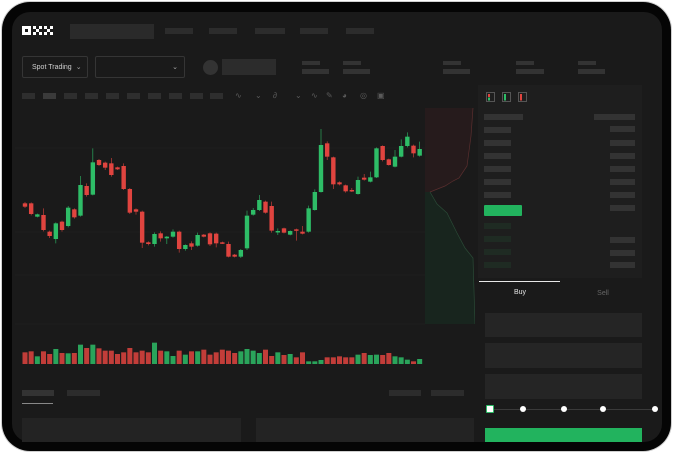  What do you see at coordinates (365, 430) in the screenshot?
I see `assets-panel` at bounding box center [365, 430].